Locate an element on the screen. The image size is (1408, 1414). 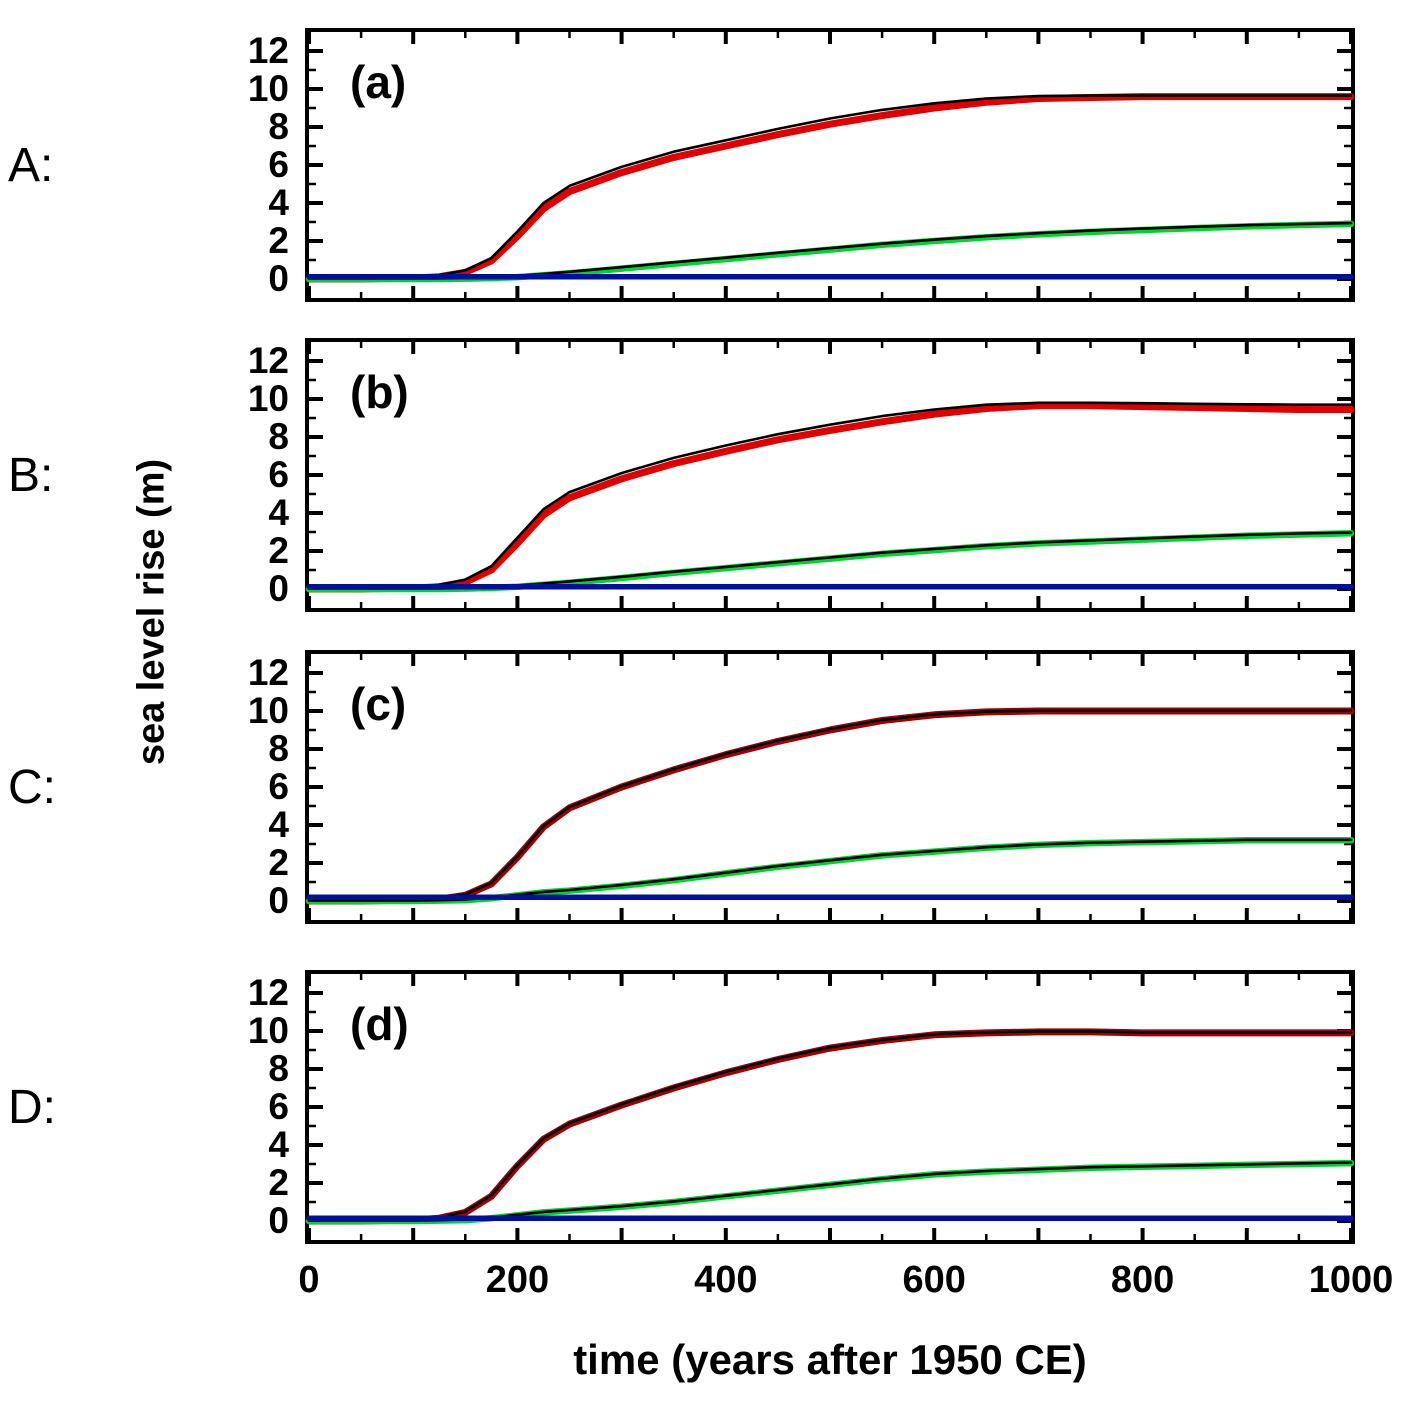
x-axis-title: time (years after 1950 CE) is located at coordinates (830, 1359).